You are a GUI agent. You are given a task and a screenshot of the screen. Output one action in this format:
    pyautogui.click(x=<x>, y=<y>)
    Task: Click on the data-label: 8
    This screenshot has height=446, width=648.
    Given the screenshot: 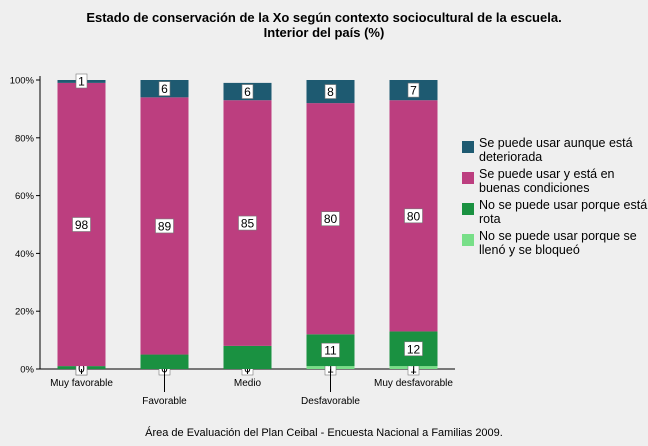 What is the action you would take?
    pyautogui.click(x=330, y=92)
    